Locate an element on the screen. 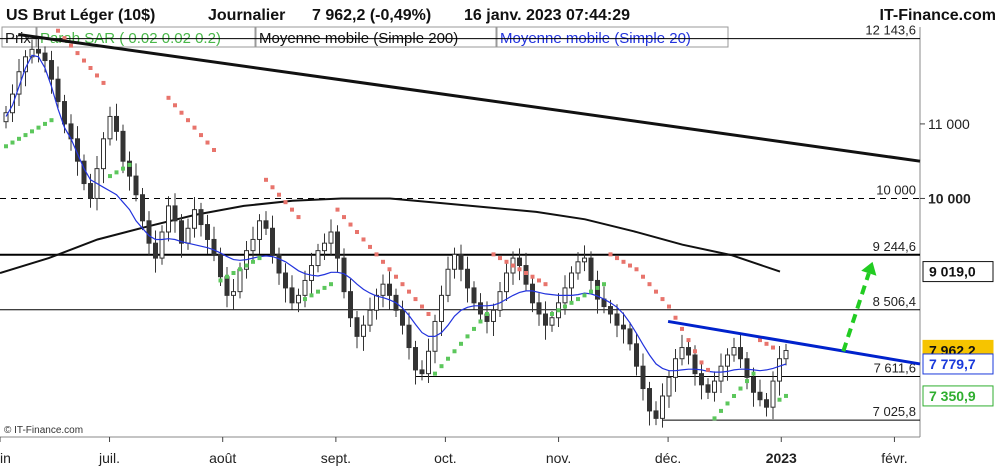 This screenshot has width=1001, height=469. x-tick-label: oct. is located at coordinates (445, 458).